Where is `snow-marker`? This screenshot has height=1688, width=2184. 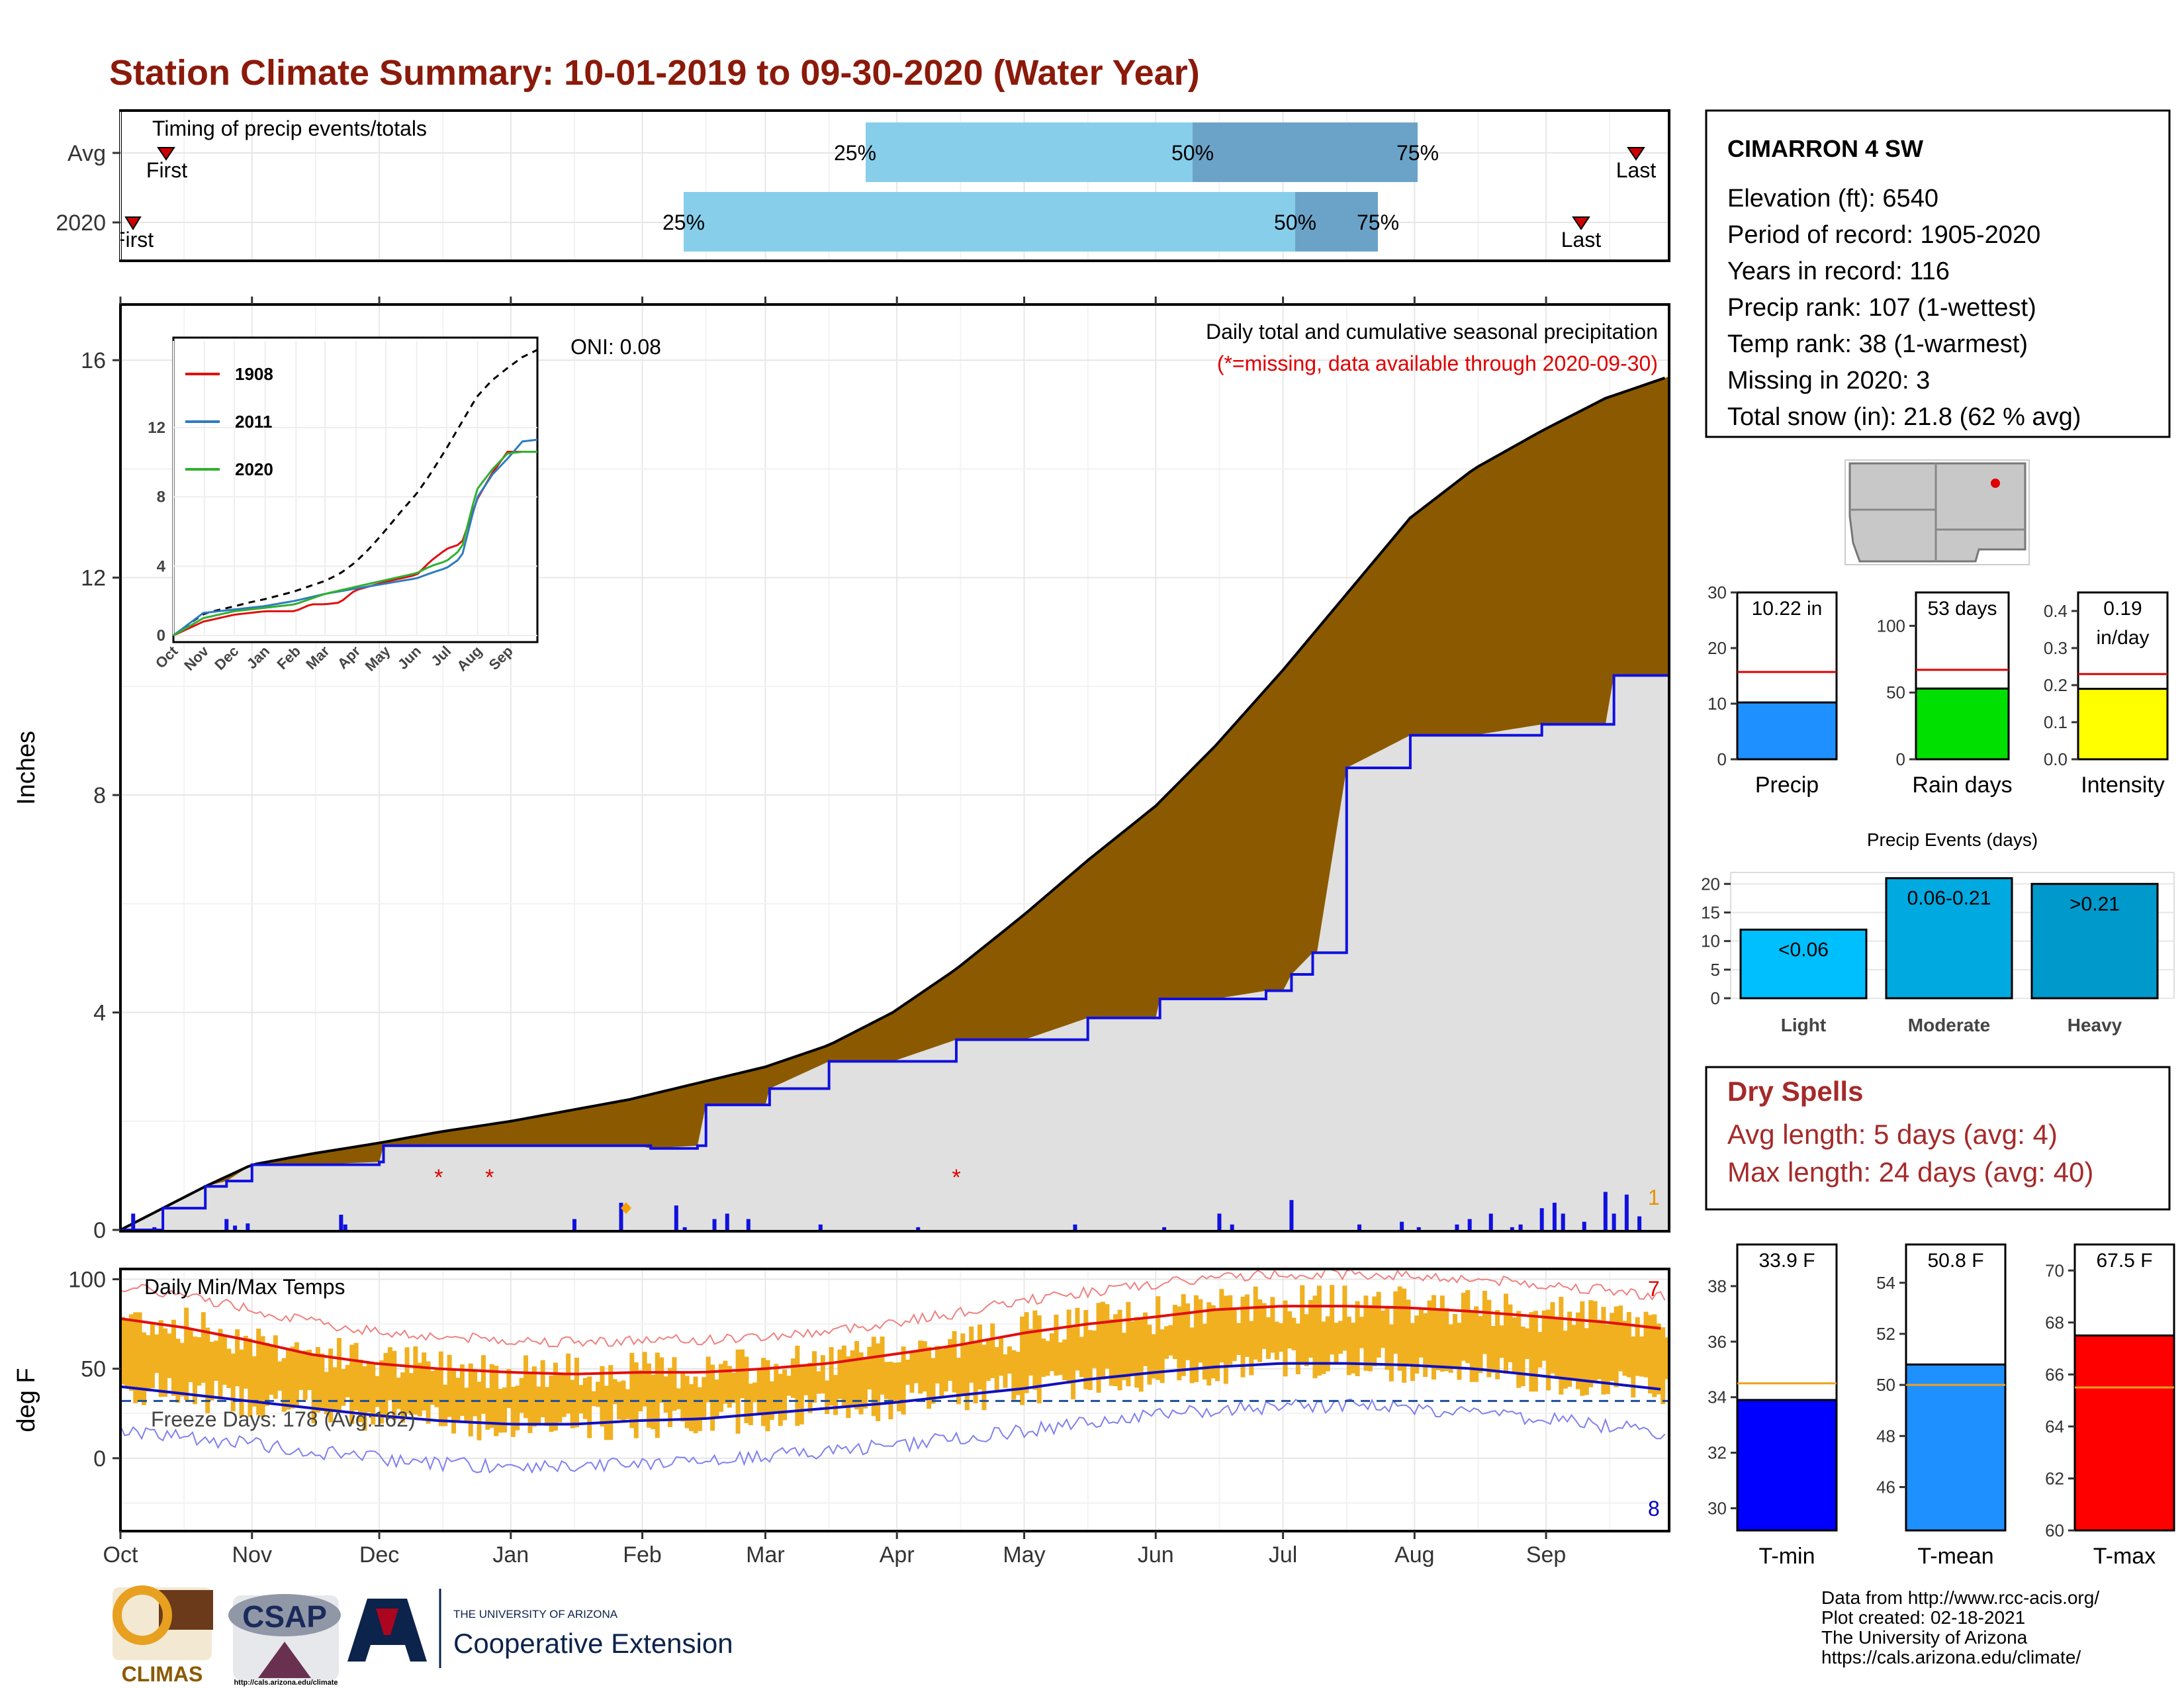 snow-marker is located at coordinates (626, 1208).